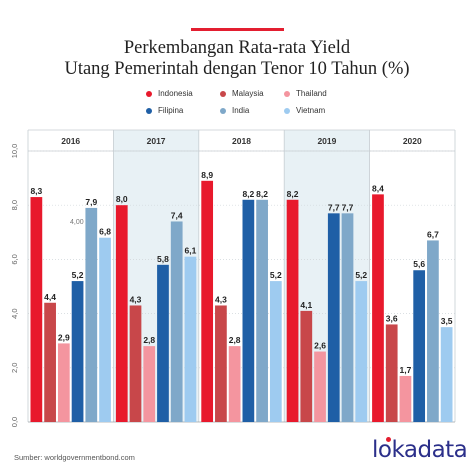 The image size is (474, 474). I want to click on category-label-2020: 2020, so click(412, 141).